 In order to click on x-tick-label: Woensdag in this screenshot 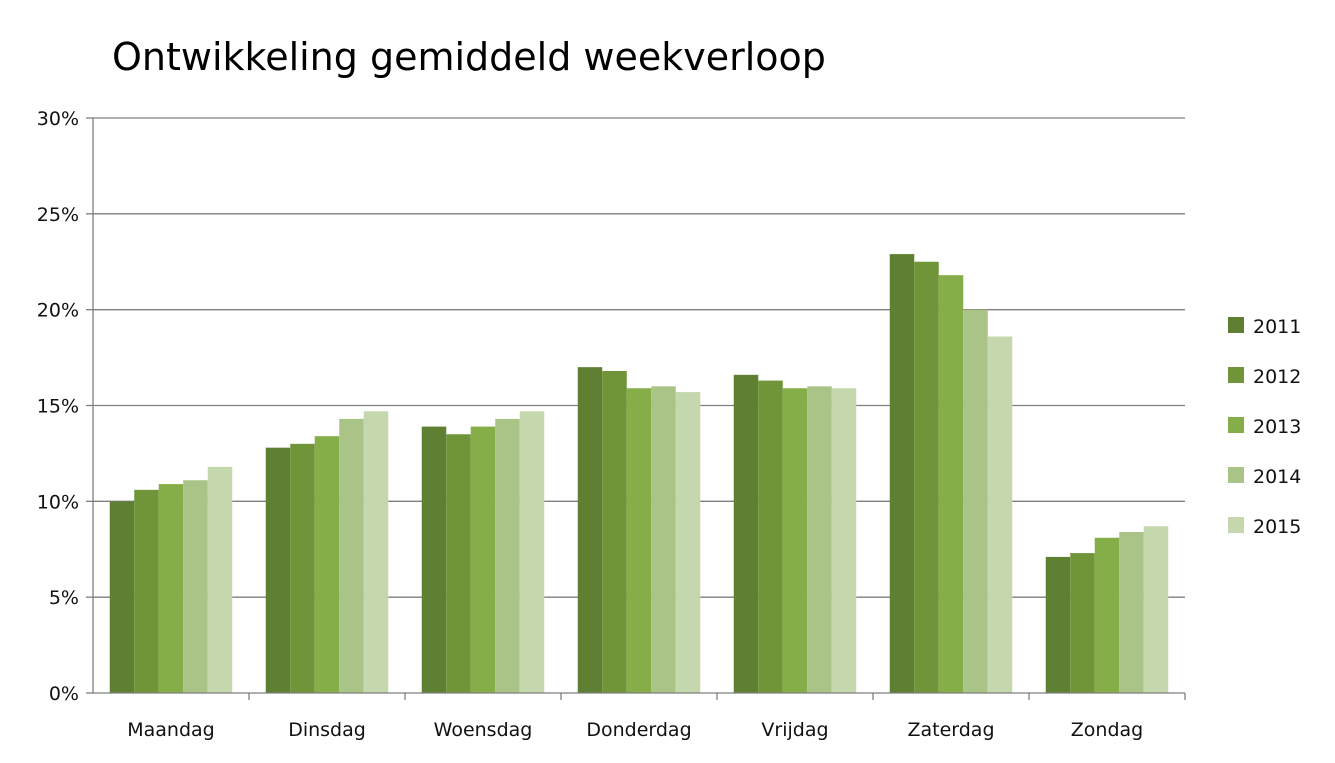, I will do `click(483, 730)`.